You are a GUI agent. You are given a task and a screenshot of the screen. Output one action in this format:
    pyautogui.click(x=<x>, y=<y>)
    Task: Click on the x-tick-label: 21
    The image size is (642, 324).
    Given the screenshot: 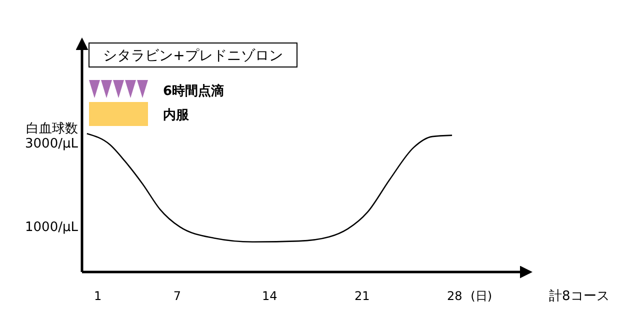 What is the action you would take?
    pyautogui.click(x=362, y=296)
    